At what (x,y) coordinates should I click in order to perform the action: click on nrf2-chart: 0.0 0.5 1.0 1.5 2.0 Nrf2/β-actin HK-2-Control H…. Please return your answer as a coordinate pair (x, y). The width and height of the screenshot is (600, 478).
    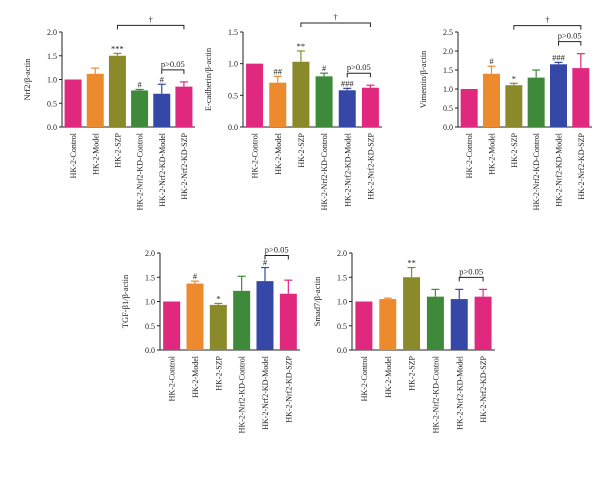
    Looking at the image, I should click on (108, 112).